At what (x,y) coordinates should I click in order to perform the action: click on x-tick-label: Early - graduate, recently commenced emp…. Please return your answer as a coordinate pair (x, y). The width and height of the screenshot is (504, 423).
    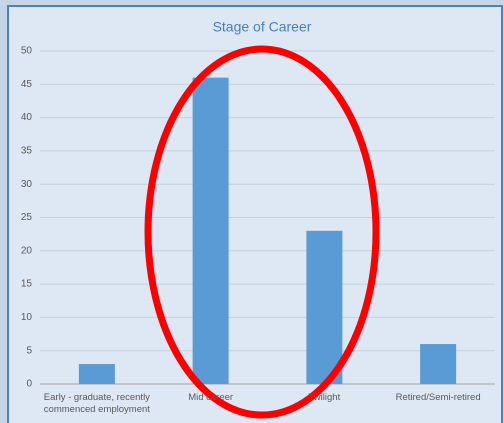
    Looking at the image, I should click on (96, 403).